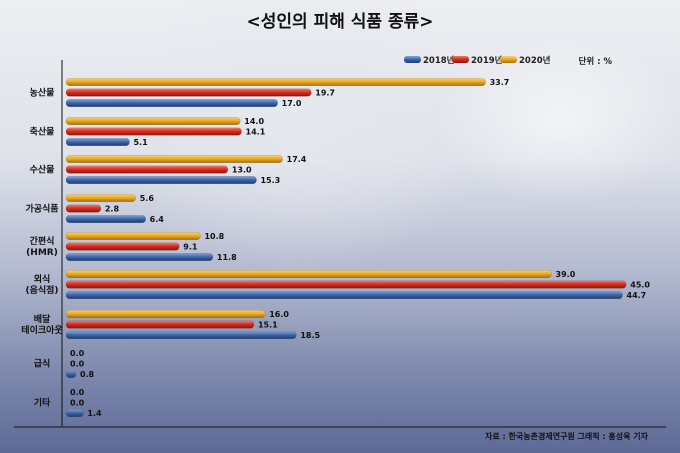 The image size is (680, 453). What do you see at coordinates (242, 170) in the screenshot?
I see `value-label: 13.0` at bounding box center [242, 170].